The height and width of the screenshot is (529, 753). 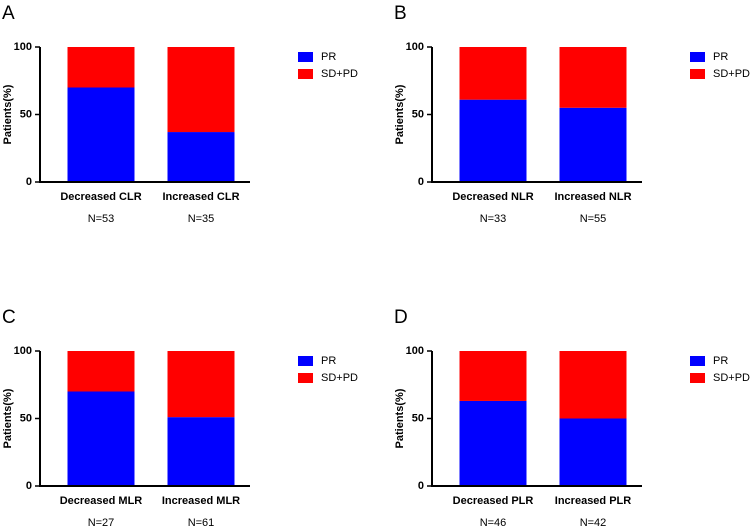 What do you see at coordinates (100, 197) in the screenshot?
I see `x-tick-label: Decreased CLR` at bounding box center [100, 197].